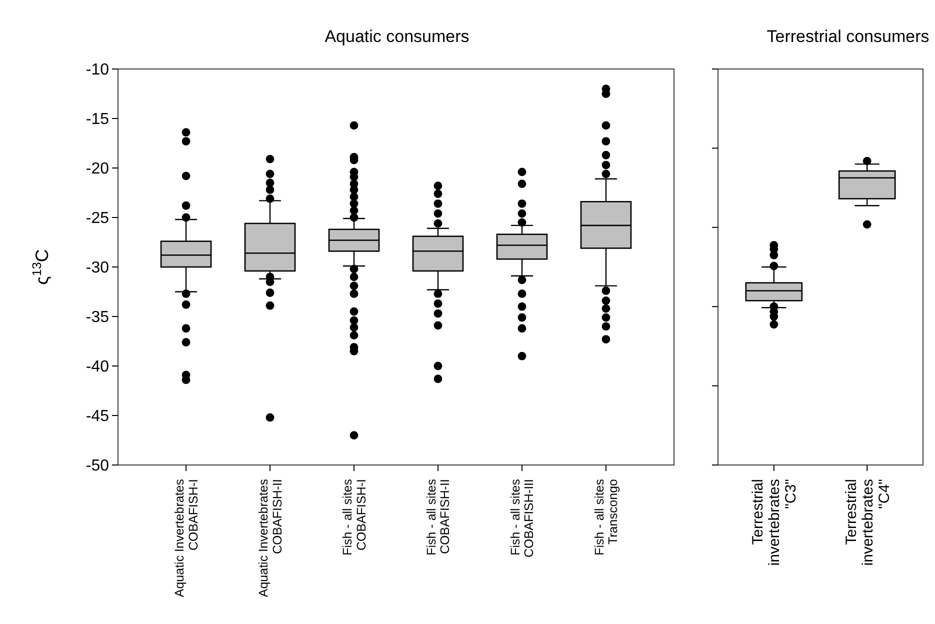  Describe the element at coordinates (186, 538) in the screenshot. I see `x-tick-label: Aquatic Invertebrates COBAFISH-I` at that location.